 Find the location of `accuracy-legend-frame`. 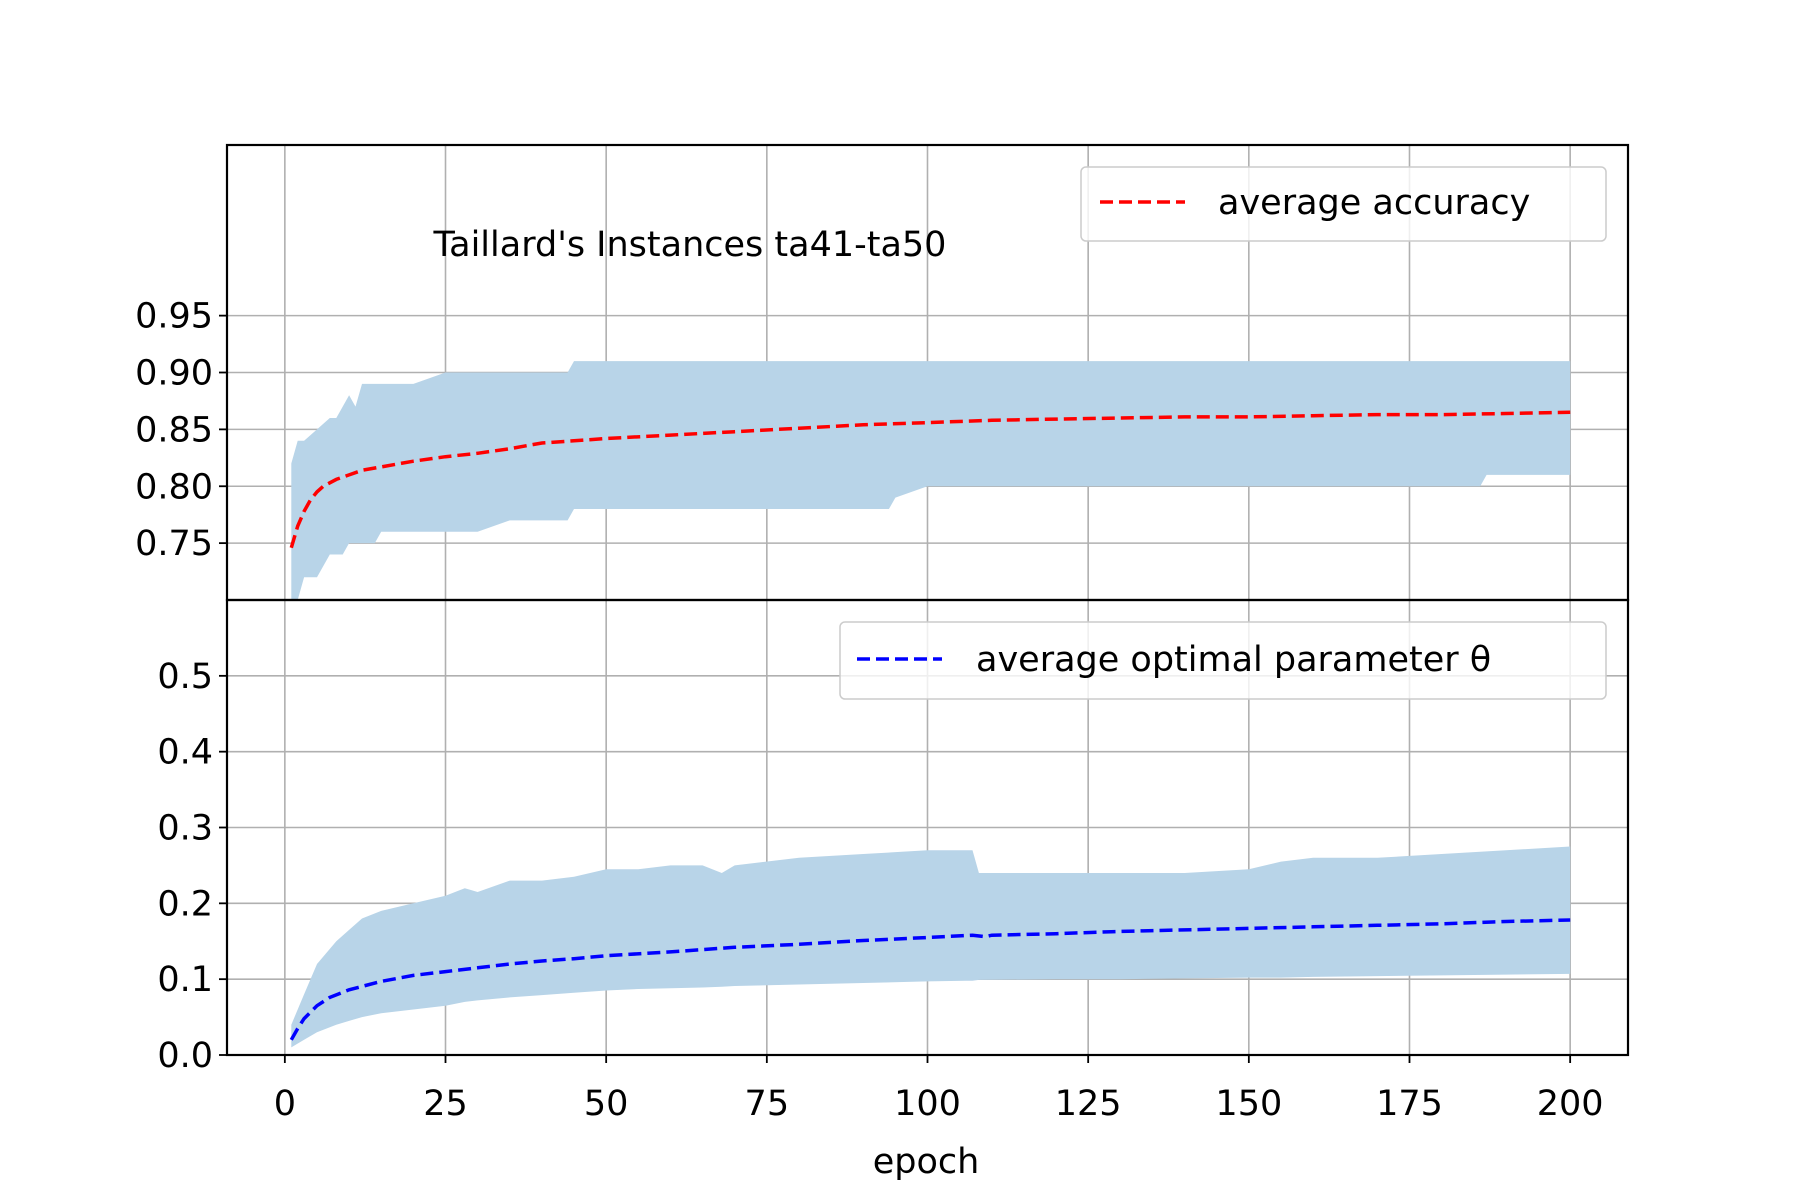

accuracy-legend-frame is located at coordinates (1343, 204).